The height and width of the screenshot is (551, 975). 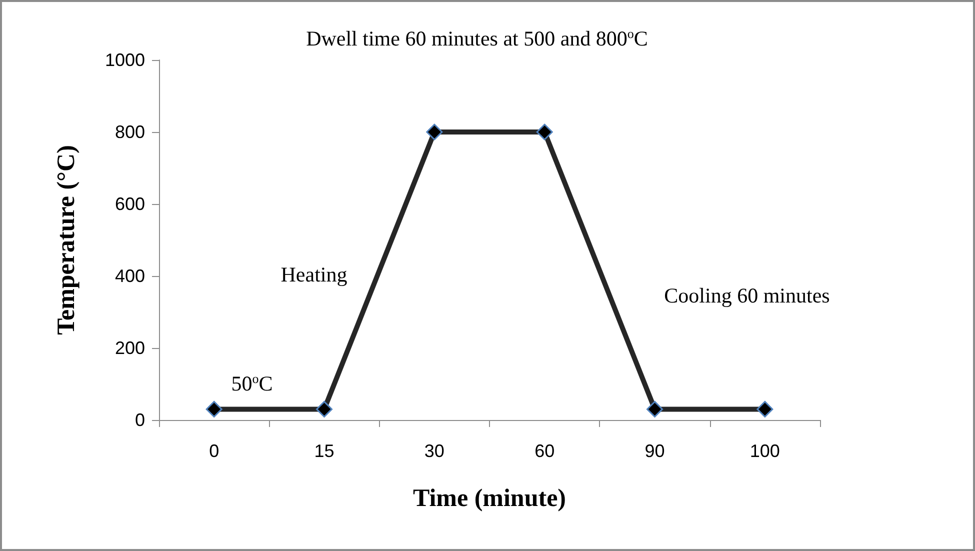 I want to click on x-tick-label: 0, so click(x=214, y=451).